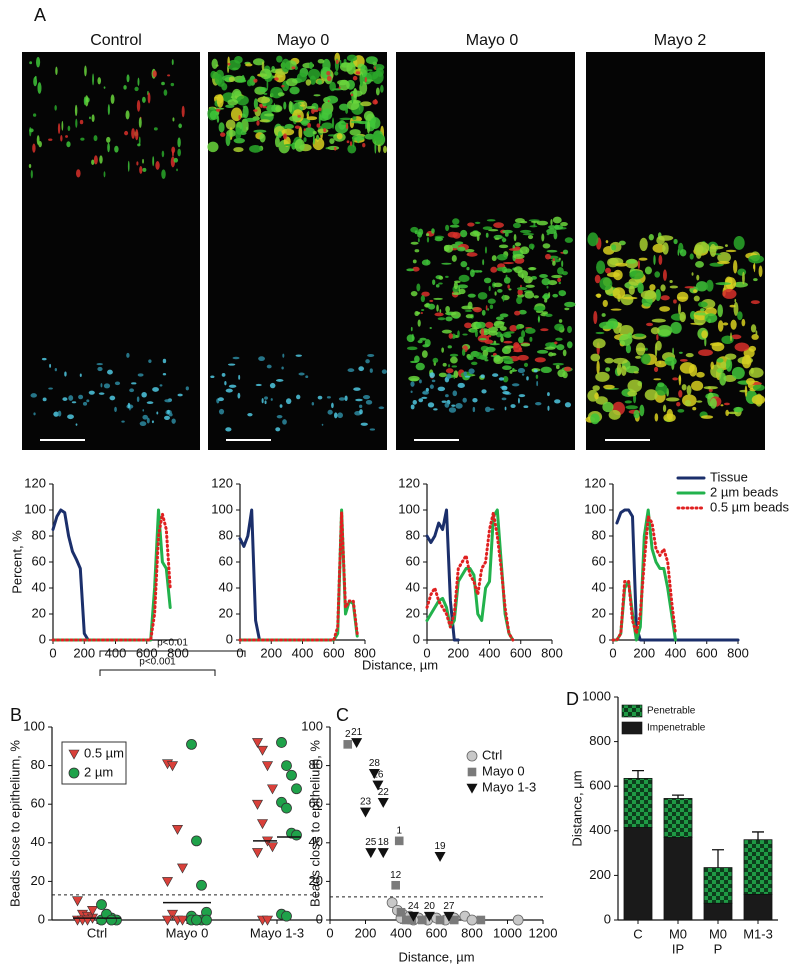 The height and width of the screenshot is (976, 800). Describe the element at coordinates (572, 699) in the screenshot. I see `panel-label: D` at that location.